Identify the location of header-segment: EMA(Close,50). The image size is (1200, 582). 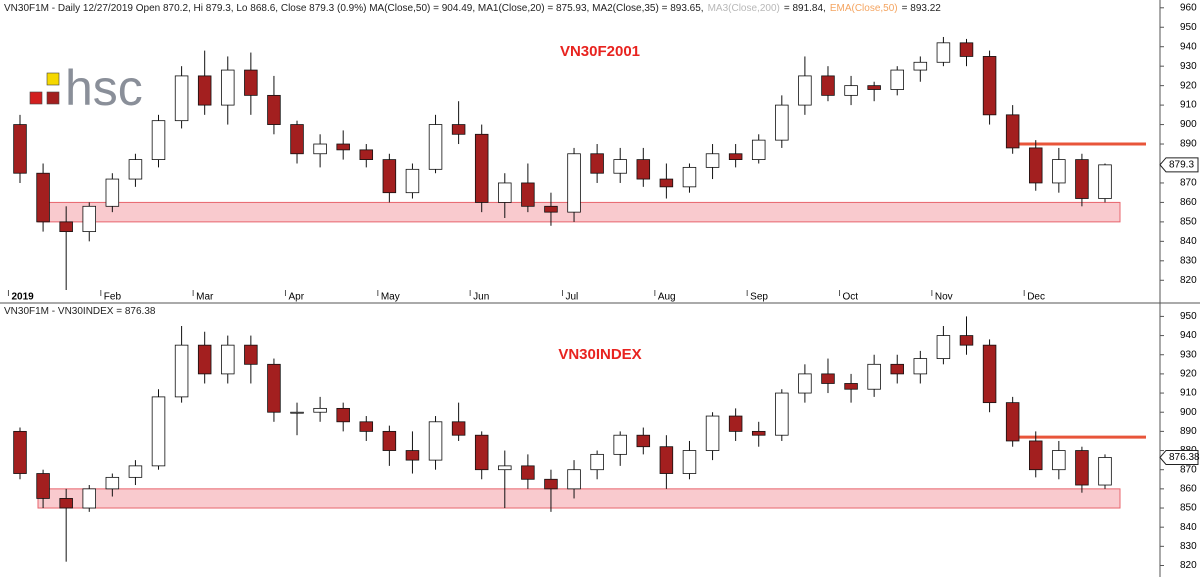
(864, 8).